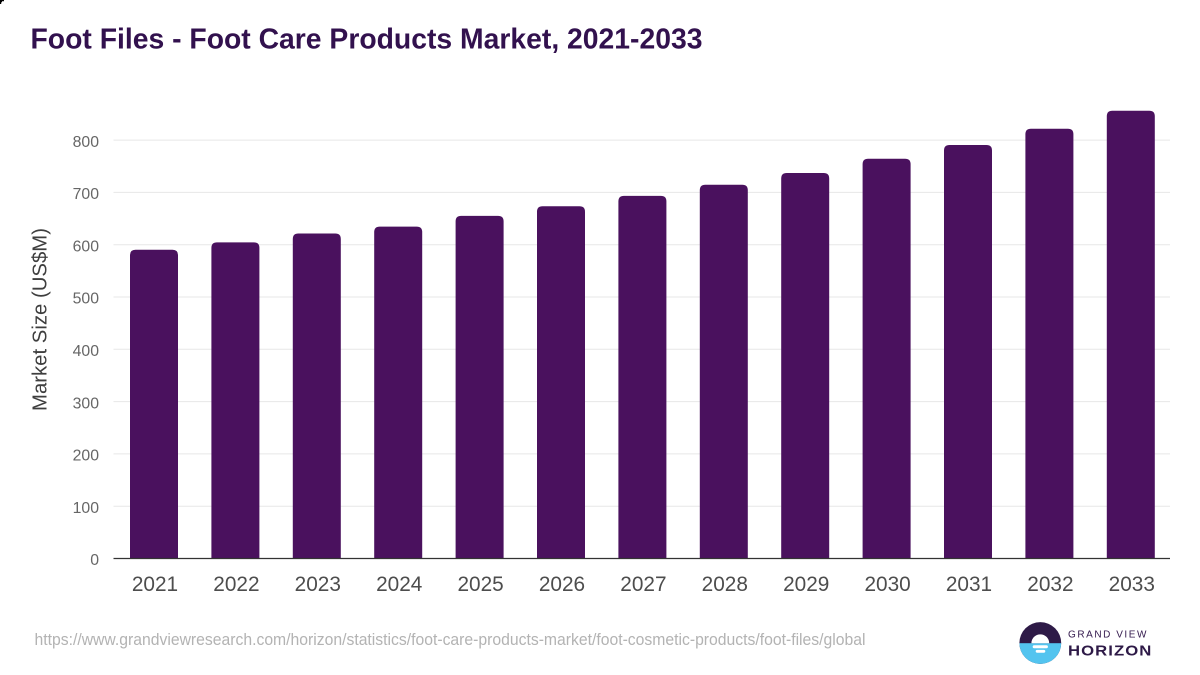 The height and width of the screenshot is (675, 1200). What do you see at coordinates (887, 584) in the screenshot?
I see `svg-text: 2030` at bounding box center [887, 584].